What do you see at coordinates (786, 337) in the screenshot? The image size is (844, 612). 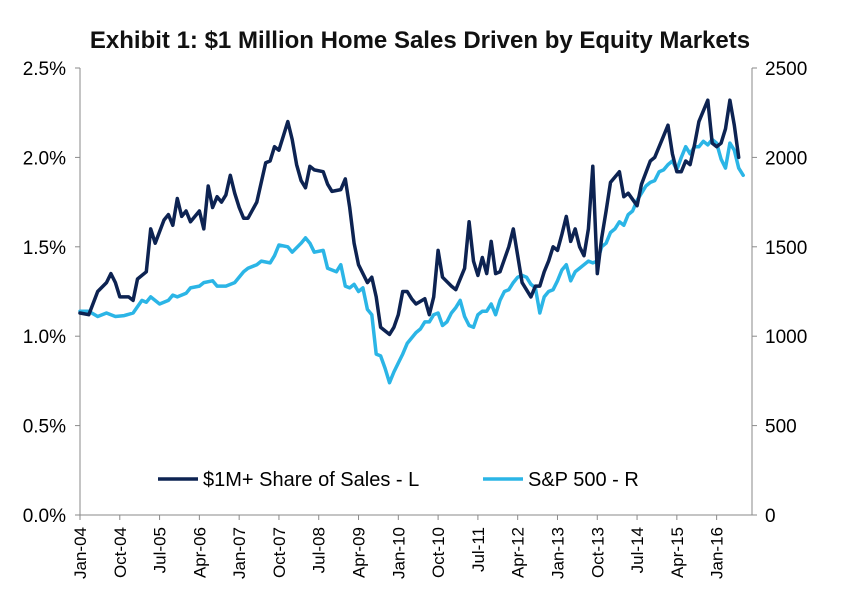 I see `right-y-tick-label: 1000` at bounding box center [786, 337].